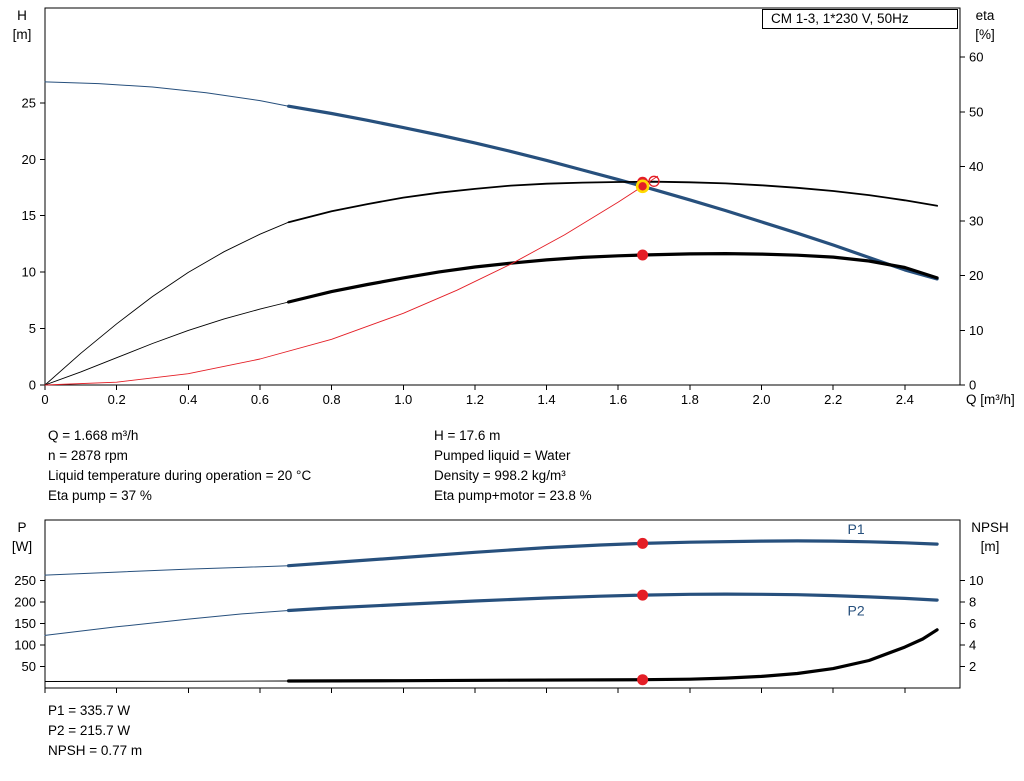  Describe the element at coordinates (976, 166) in the screenshot. I see `y-right-tick-label: 40` at that location.